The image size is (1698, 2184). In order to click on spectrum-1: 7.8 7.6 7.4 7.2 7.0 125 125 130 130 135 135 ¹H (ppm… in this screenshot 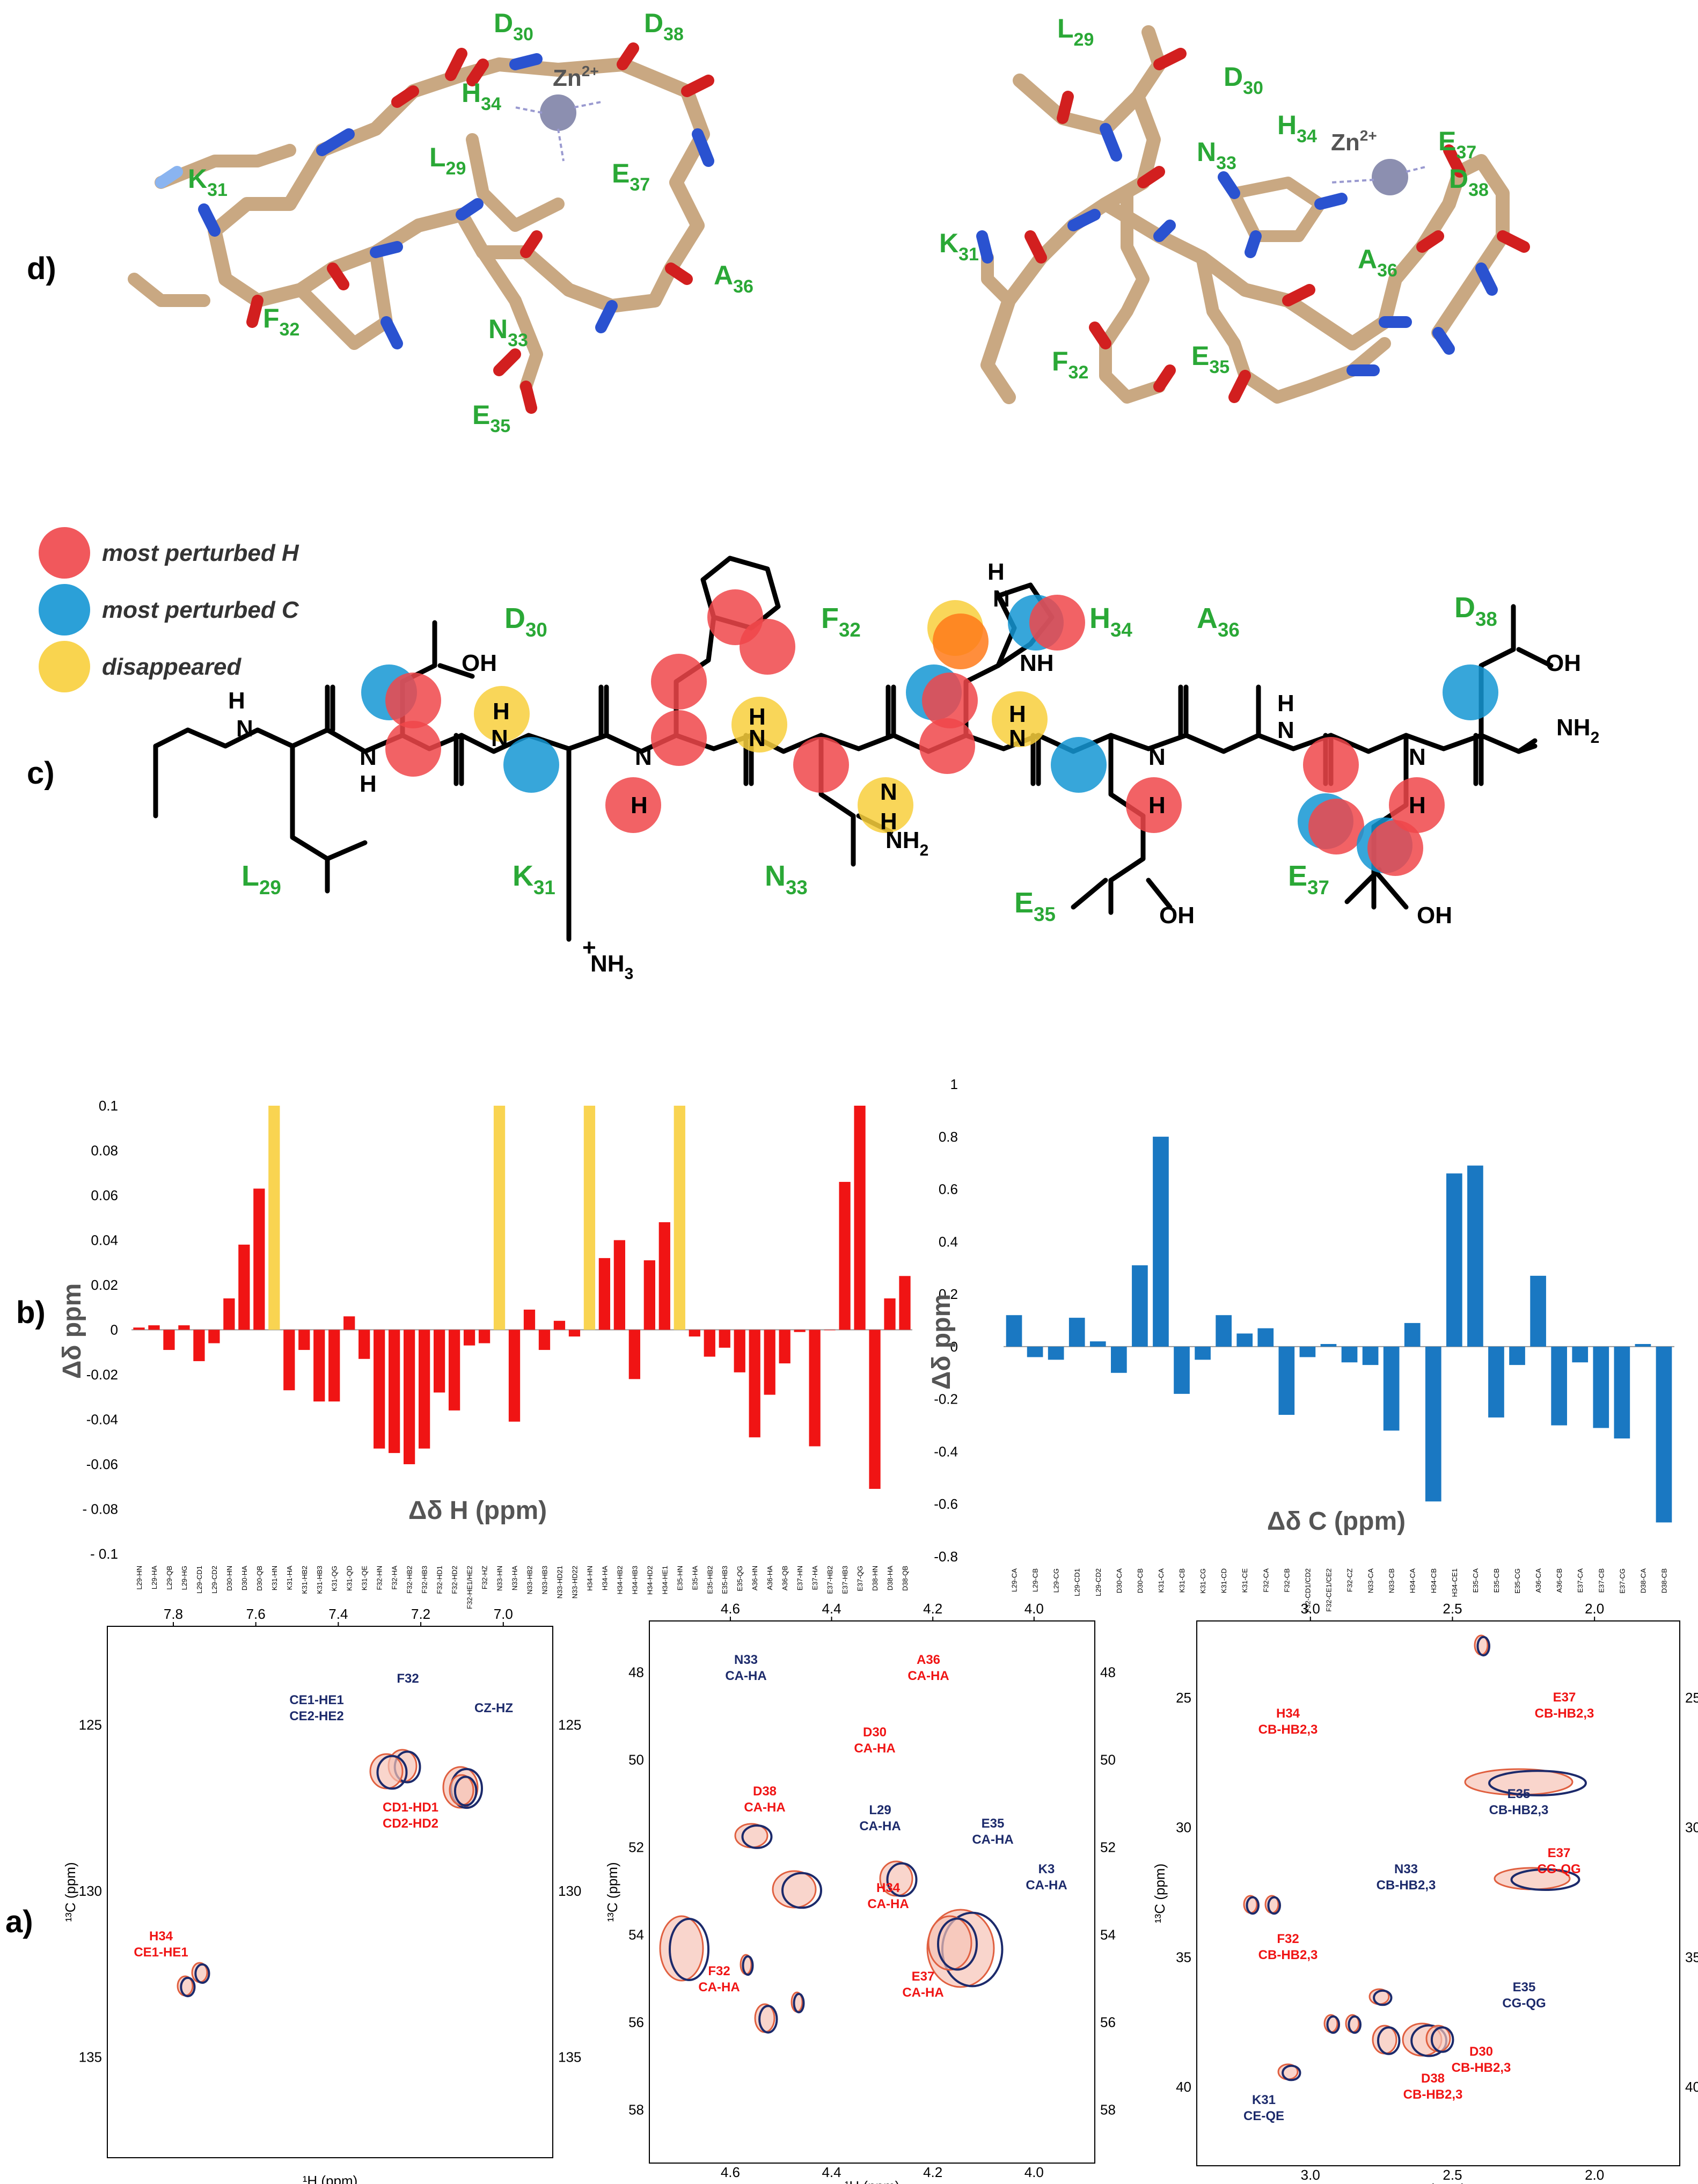, I will do `click(321, 1895)`.